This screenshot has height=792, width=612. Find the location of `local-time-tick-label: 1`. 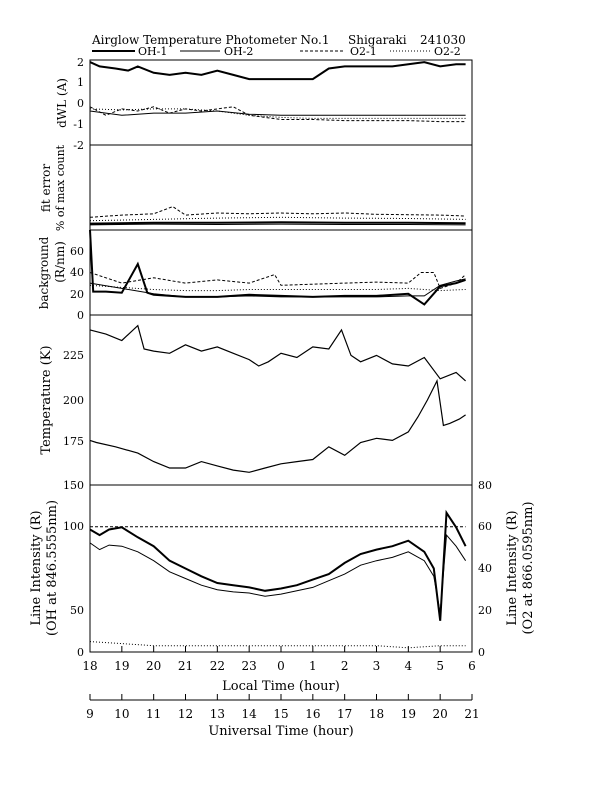

local-time-tick-label: 1 is located at coordinates (313, 666).